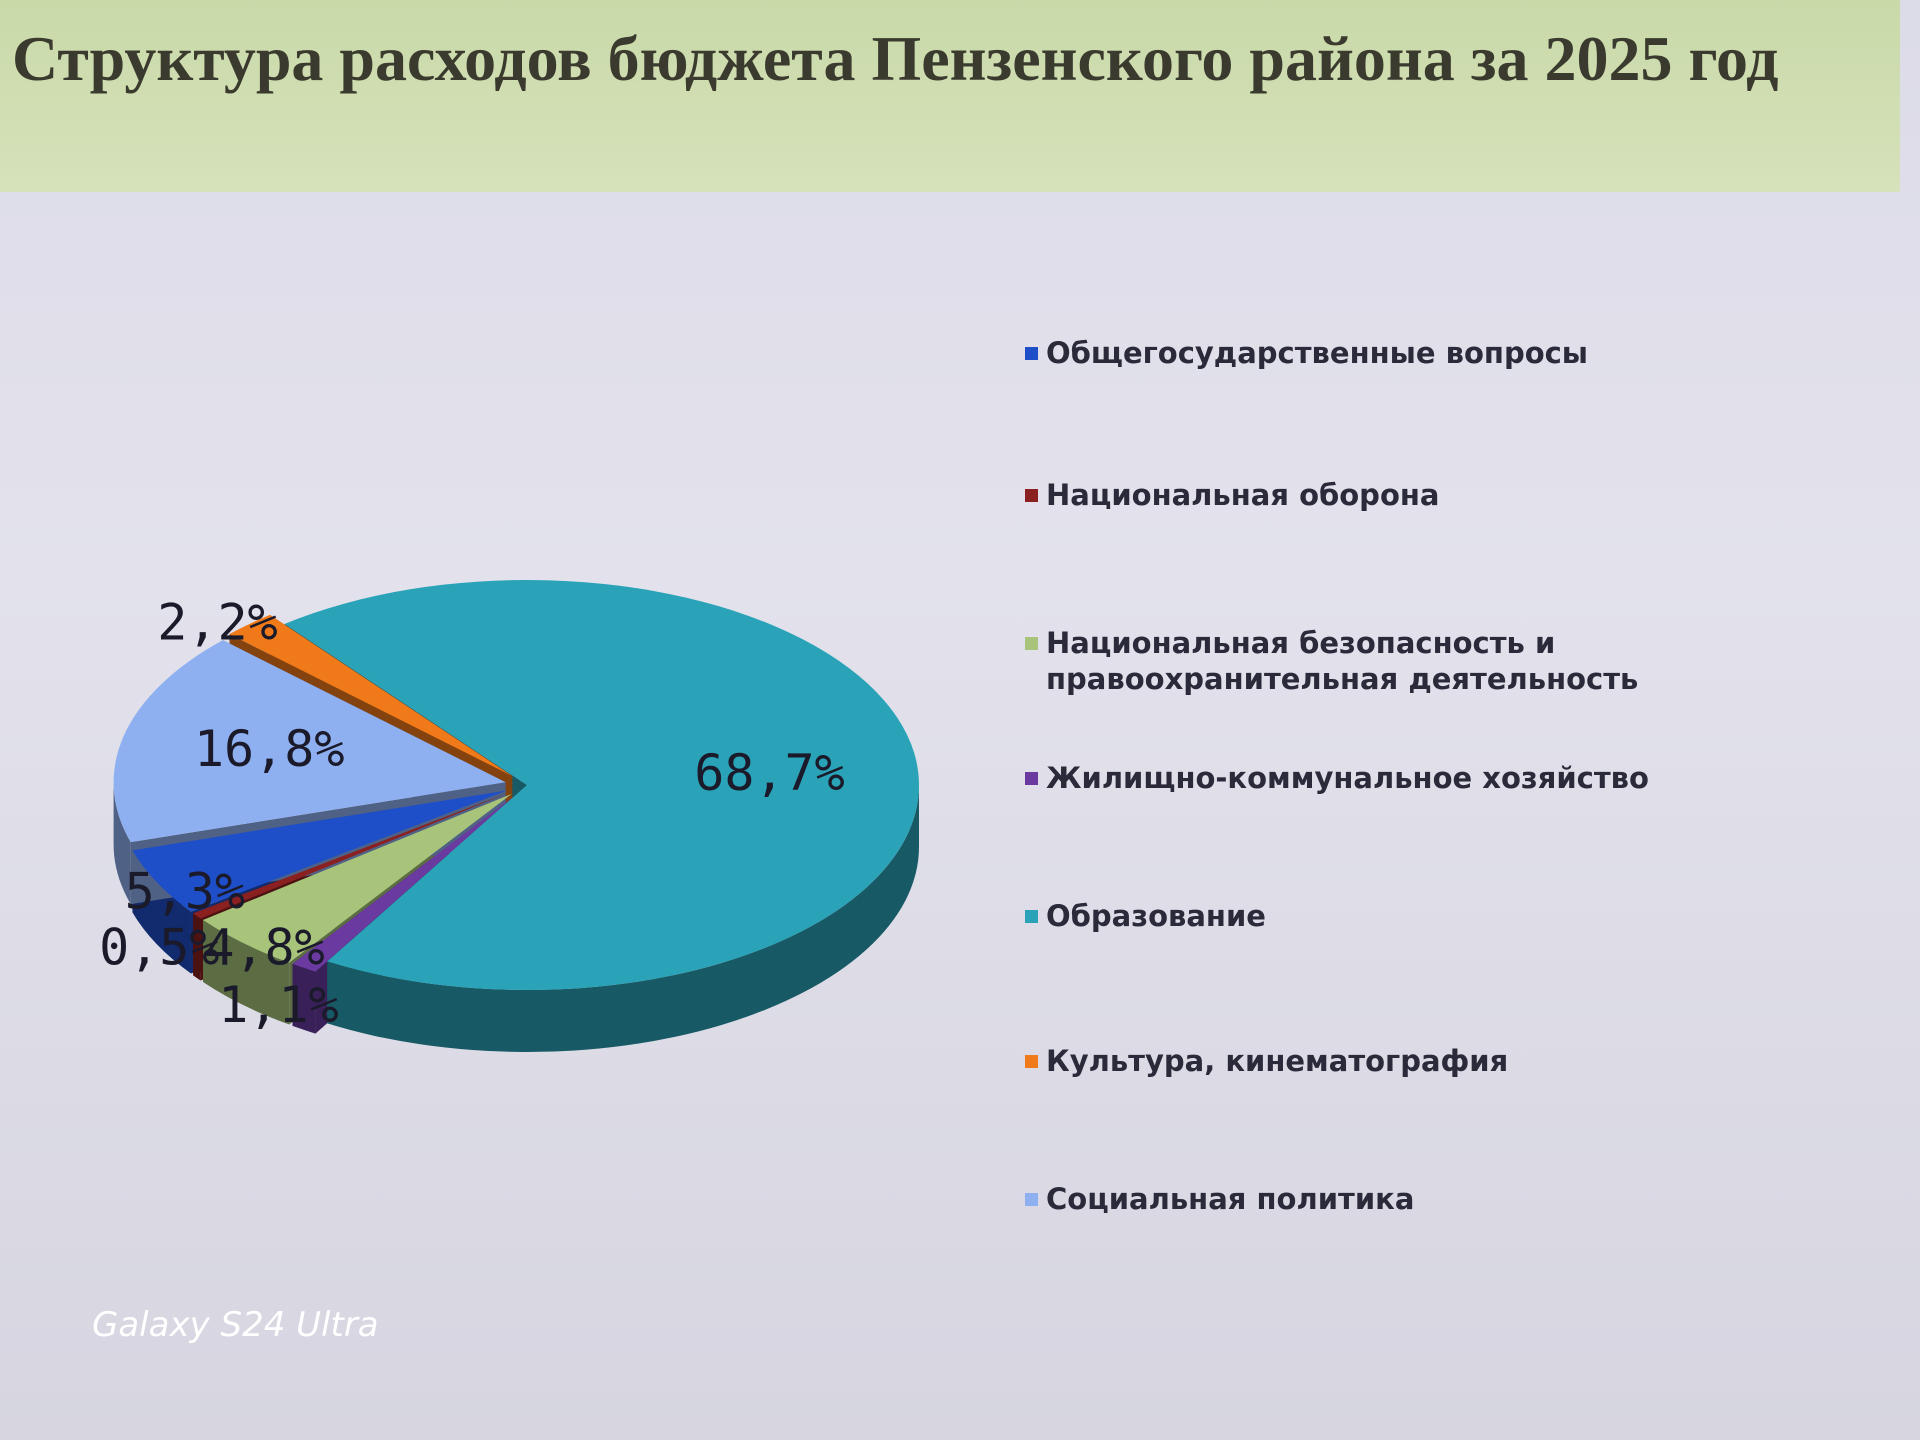 The width and height of the screenshot is (1920, 1440). What do you see at coordinates (217, 622) in the screenshot?
I see `data-label: 2,2%` at bounding box center [217, 622].